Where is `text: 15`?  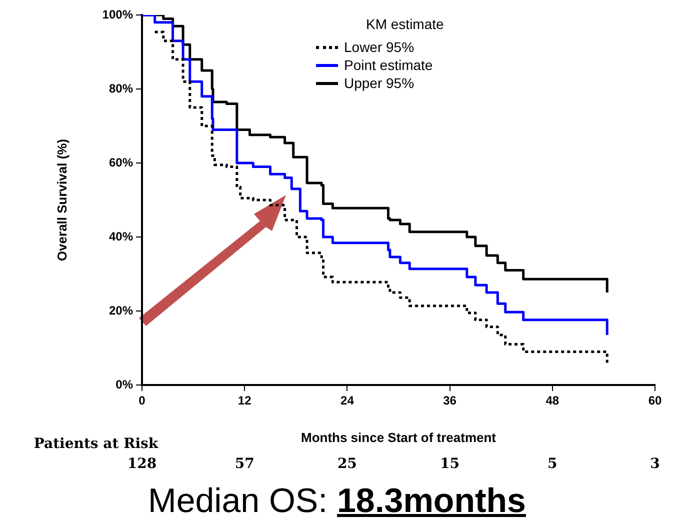 text: 15 is located at coordinates (450, 464).